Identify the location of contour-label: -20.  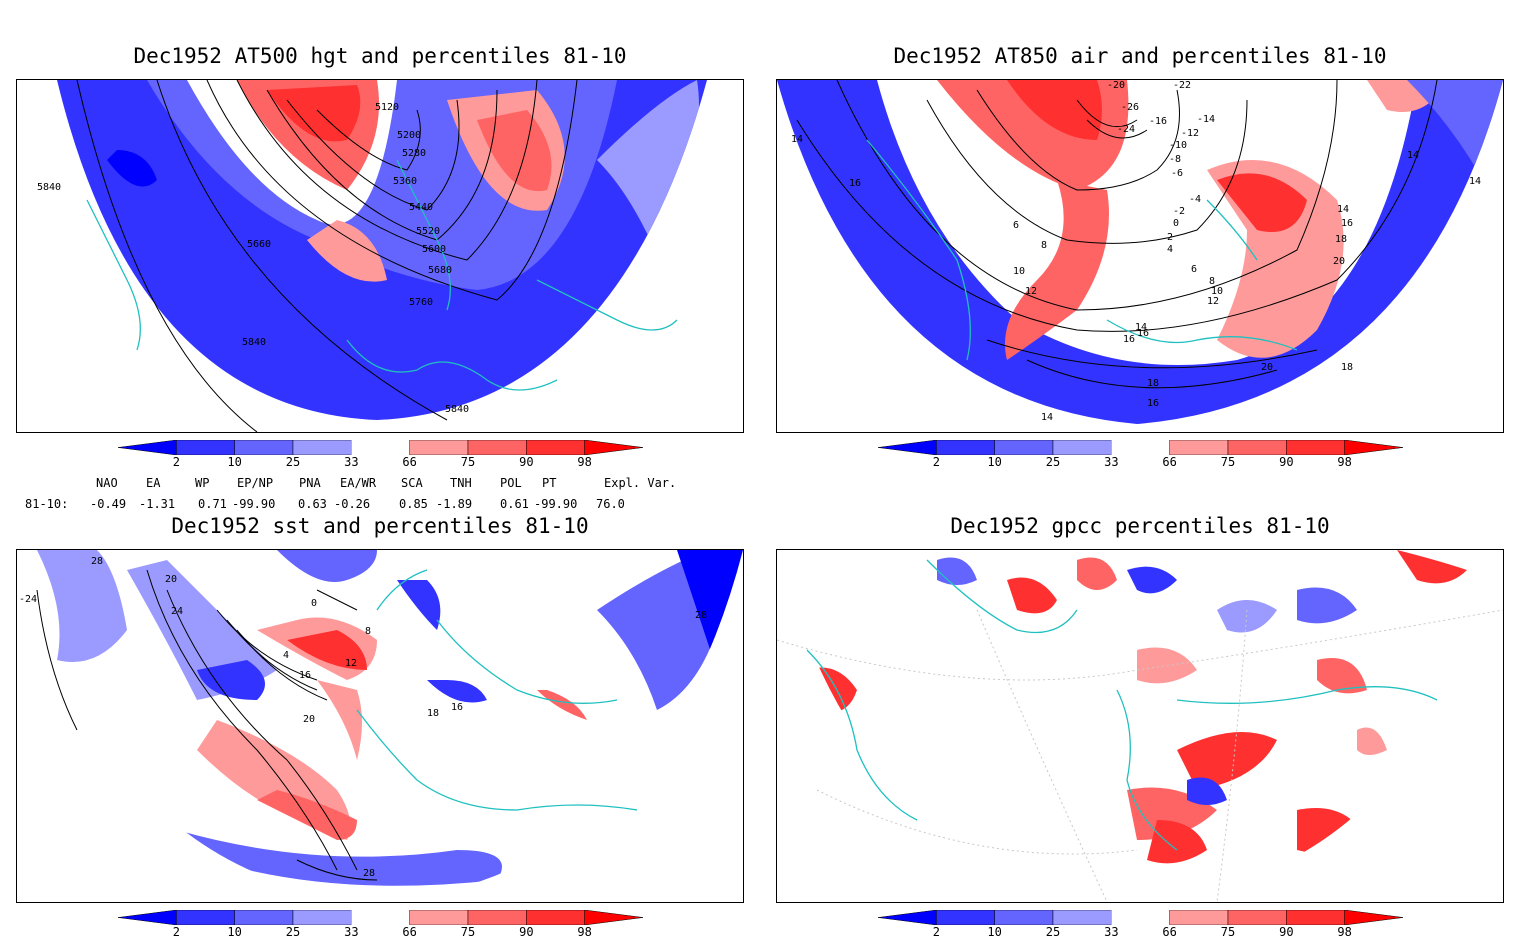
(1116, 85).